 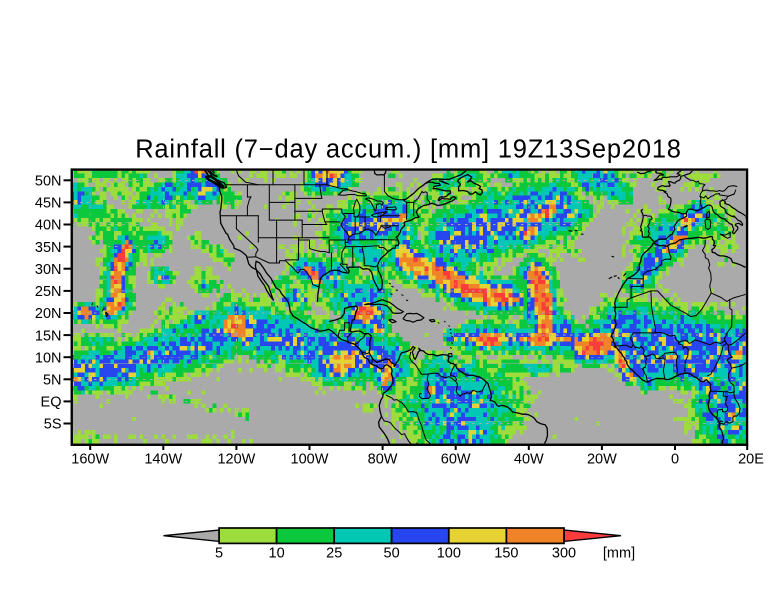 I want to click on svg-text: 30N, so click(x=48, y=270).